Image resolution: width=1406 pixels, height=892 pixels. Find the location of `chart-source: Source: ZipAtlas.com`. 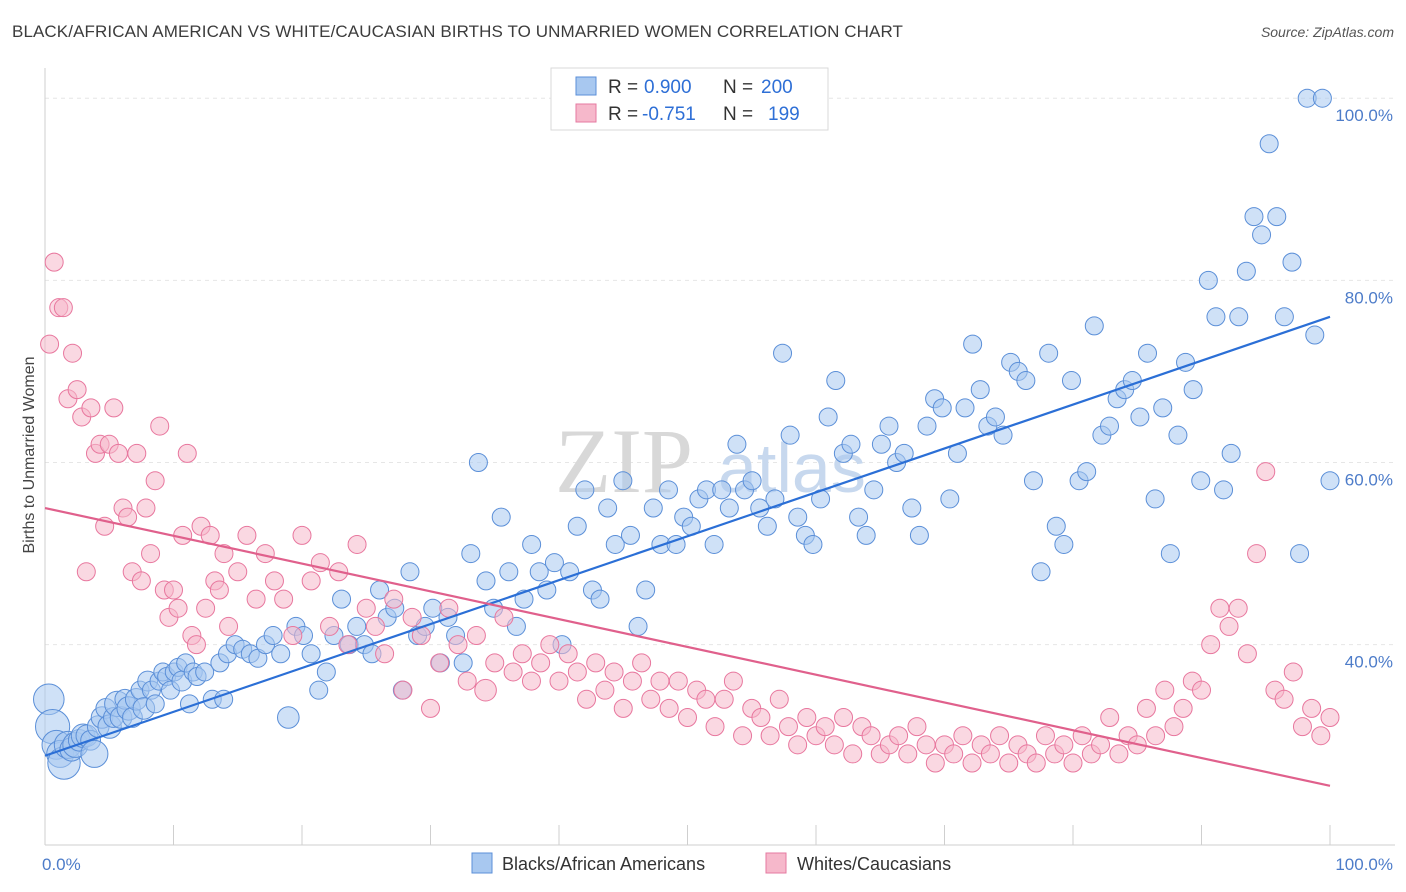

chart-source: Source: ZipAtlas.com is located at coordinates (1327, 32).